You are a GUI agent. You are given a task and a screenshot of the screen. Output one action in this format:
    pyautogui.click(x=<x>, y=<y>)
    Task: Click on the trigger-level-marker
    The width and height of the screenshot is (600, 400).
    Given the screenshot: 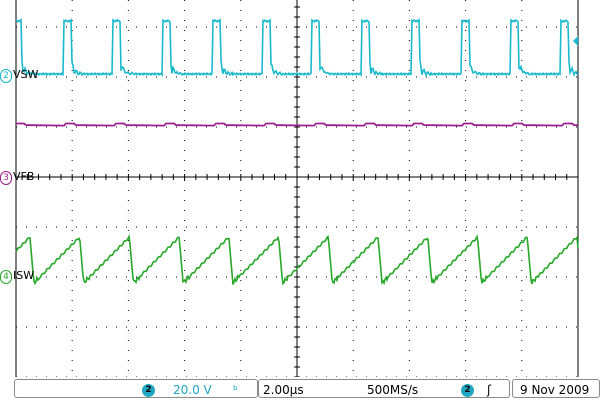 What is the action you would take?
    pyautogui.click(x=575, y=41)
    